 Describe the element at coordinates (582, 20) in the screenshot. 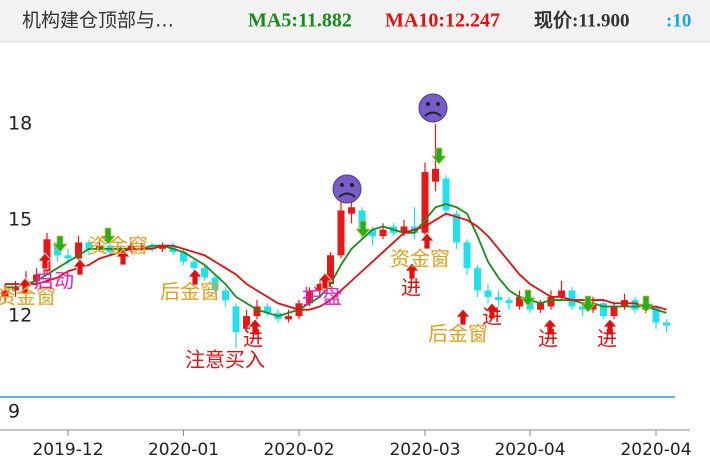

I see `price-label: 现价:11.900` at that location.